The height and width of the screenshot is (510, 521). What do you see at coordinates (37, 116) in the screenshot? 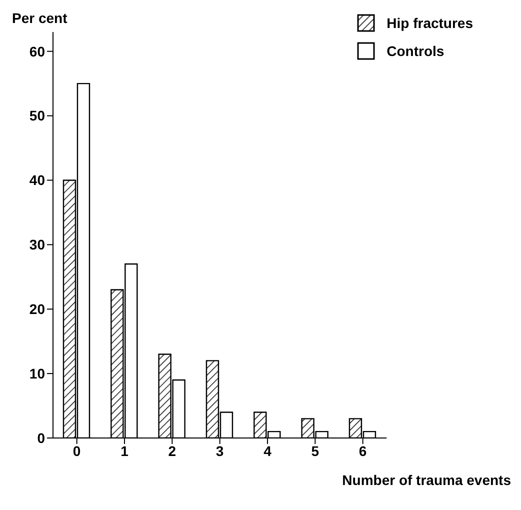
I see `y-tick-label: 50` at bounding box center [37, 116].